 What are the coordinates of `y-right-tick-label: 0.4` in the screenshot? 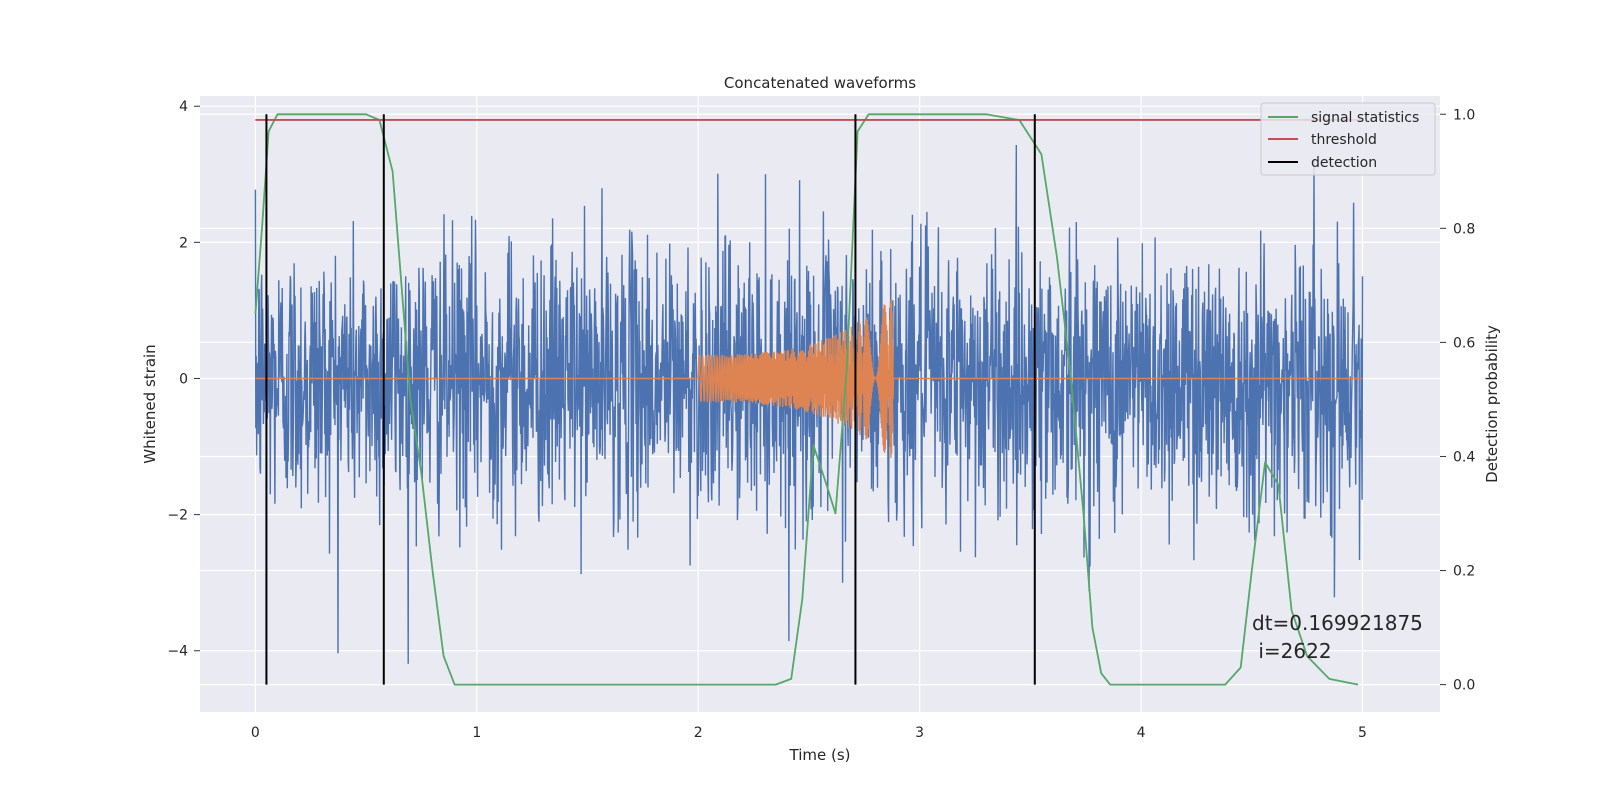 It's located at (1464, 457).